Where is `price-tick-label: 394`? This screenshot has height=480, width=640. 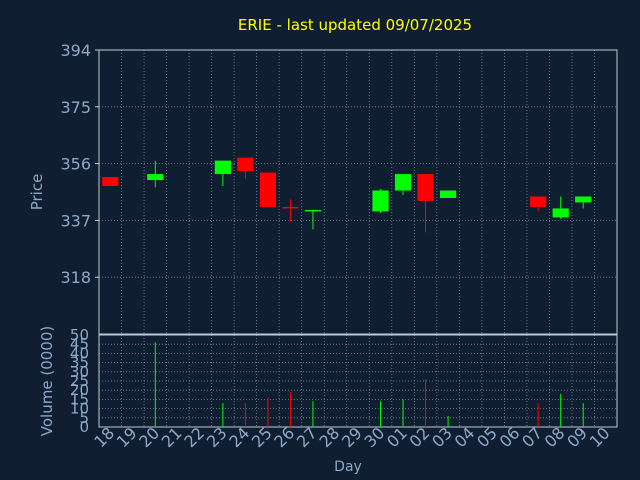
price-tick-label: 394 is located at coordinates (75, 50).